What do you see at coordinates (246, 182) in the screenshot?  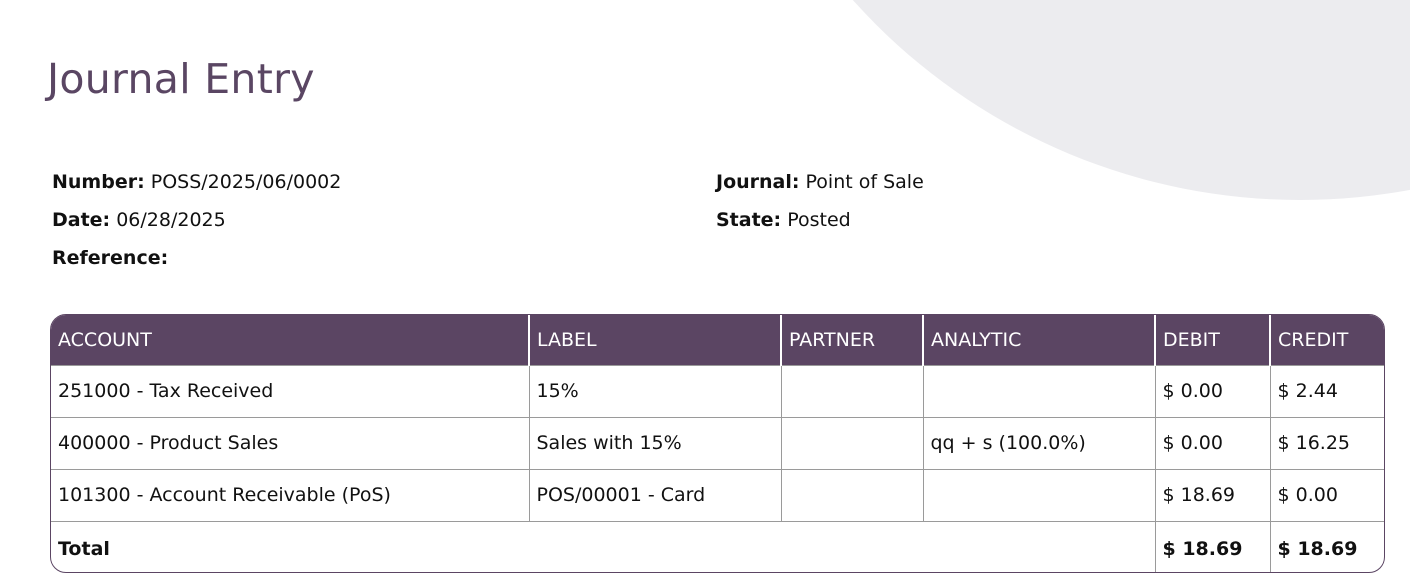 I see `number-value: POSS/2025/06/0002` at bounding box center [246, 182].